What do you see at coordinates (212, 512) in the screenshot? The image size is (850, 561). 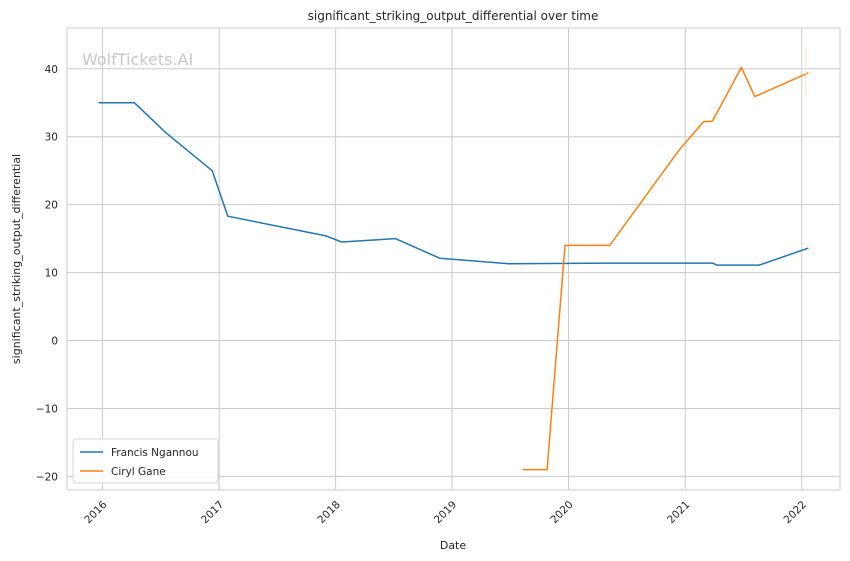 I see `x-tick-label: 2017` at bounding box center [212, 512].